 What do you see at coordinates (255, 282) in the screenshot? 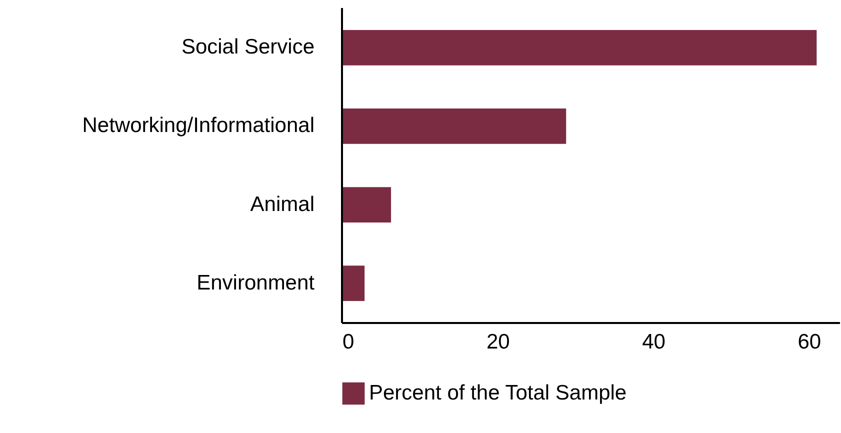
I see `y-tick-label: Environment` at bounding box center [255, 282].